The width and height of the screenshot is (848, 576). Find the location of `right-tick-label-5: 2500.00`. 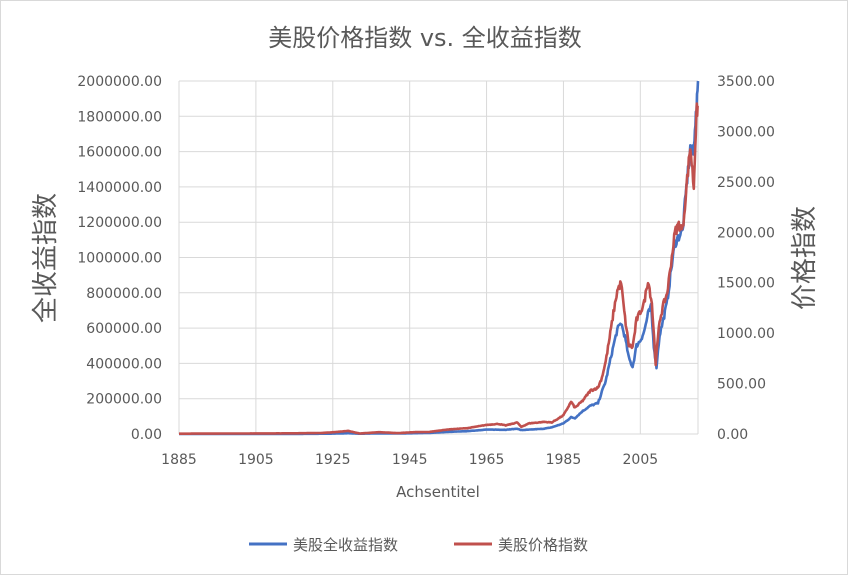

right-tick-label-5: 2500.00 is located at coordinates (746, 183).